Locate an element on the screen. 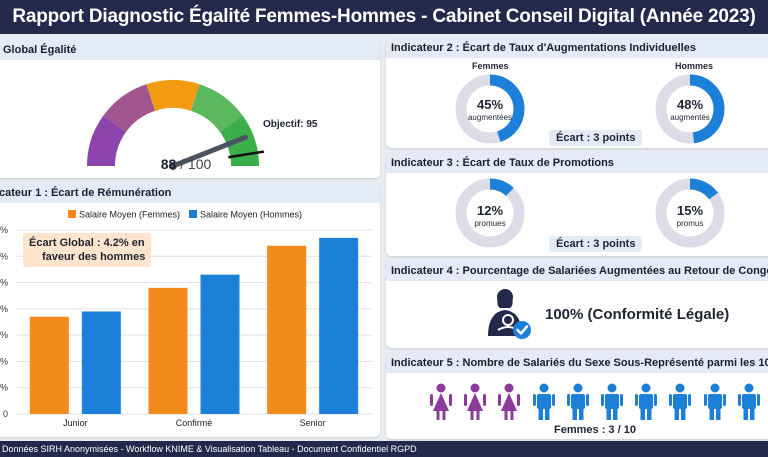 The width and height of the screenshot is (768, 457). y-tick-label: 0 is located at coordinates (5, 414).